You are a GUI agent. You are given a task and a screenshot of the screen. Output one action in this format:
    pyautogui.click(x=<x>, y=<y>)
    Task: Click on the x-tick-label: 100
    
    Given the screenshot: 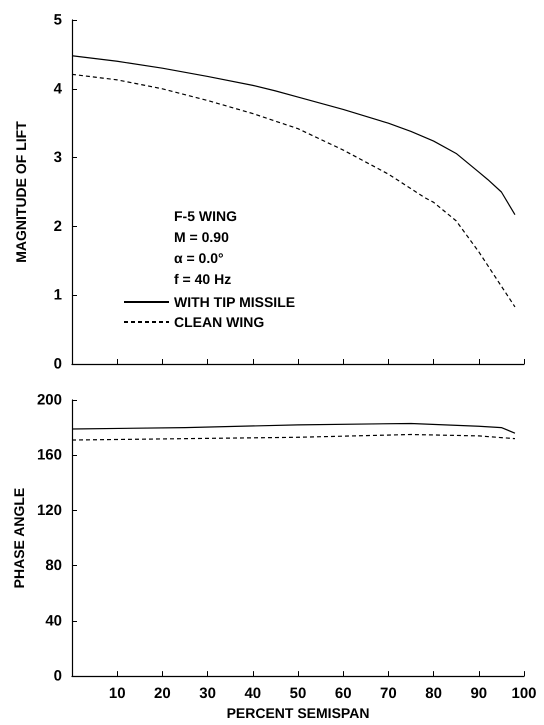 What is the action you would take?
    pyautogui.click(x=524, y=693)
    